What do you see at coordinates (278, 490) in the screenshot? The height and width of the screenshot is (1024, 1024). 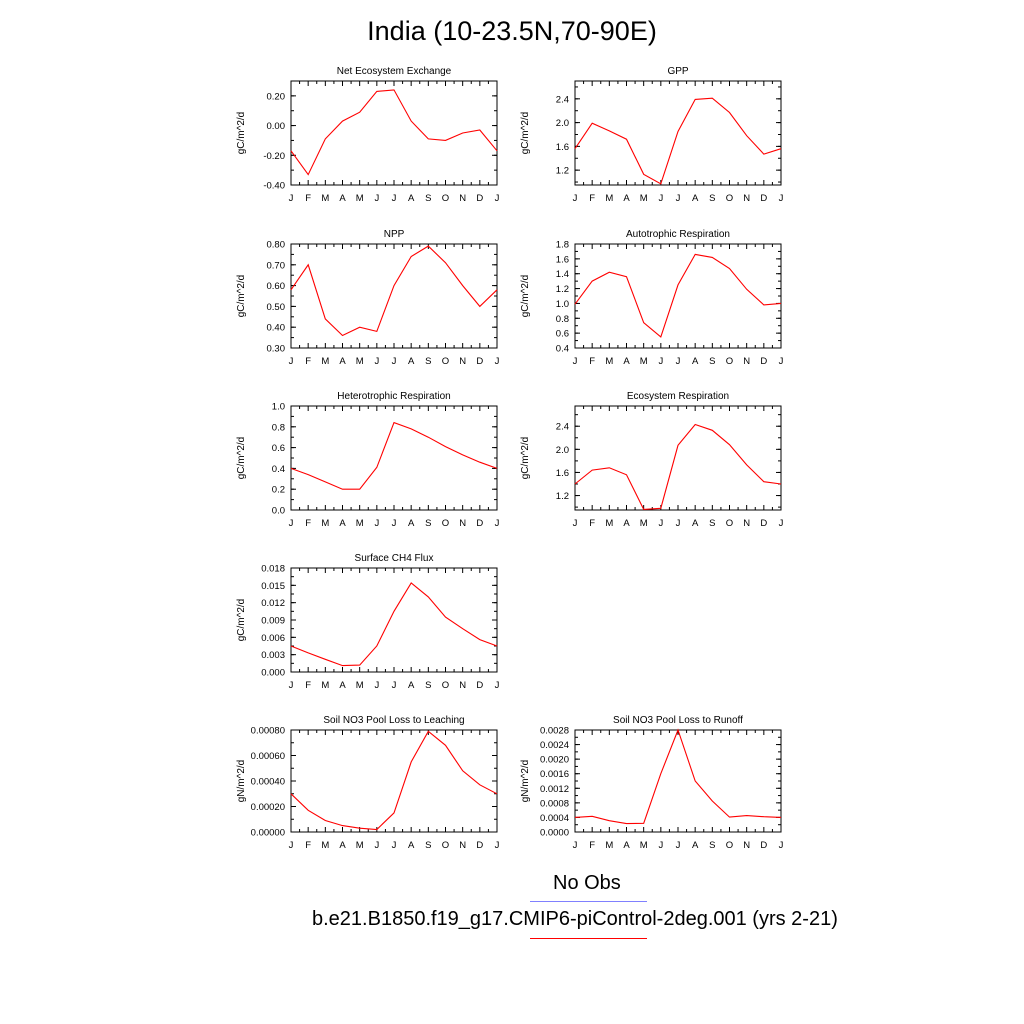 I see `y-tick-label: 0.2` at bounding box center [278, 490].